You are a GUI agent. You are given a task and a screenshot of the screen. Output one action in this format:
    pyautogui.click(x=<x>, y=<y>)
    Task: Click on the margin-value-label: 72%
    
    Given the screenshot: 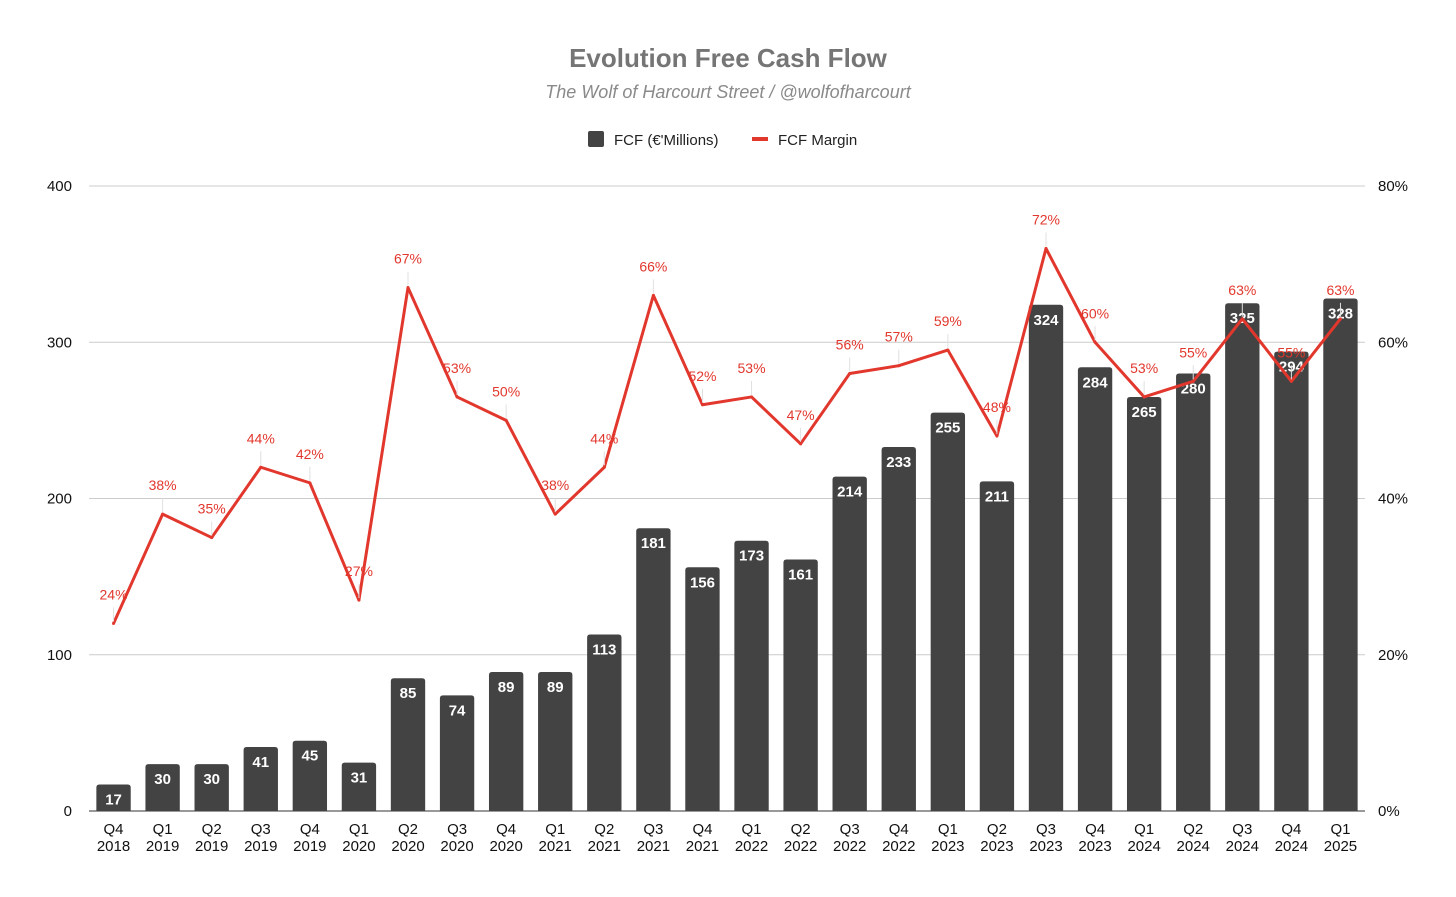 What is the action you would take?
    pyautogui.click(x=1046, y=220)
    